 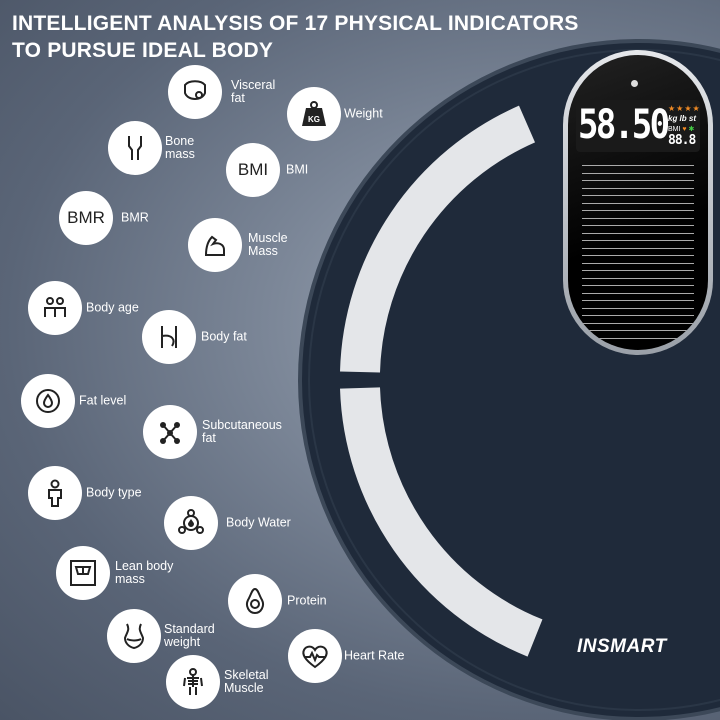 I want to click on indicator-label: Protein, so click(x=307, y=600).